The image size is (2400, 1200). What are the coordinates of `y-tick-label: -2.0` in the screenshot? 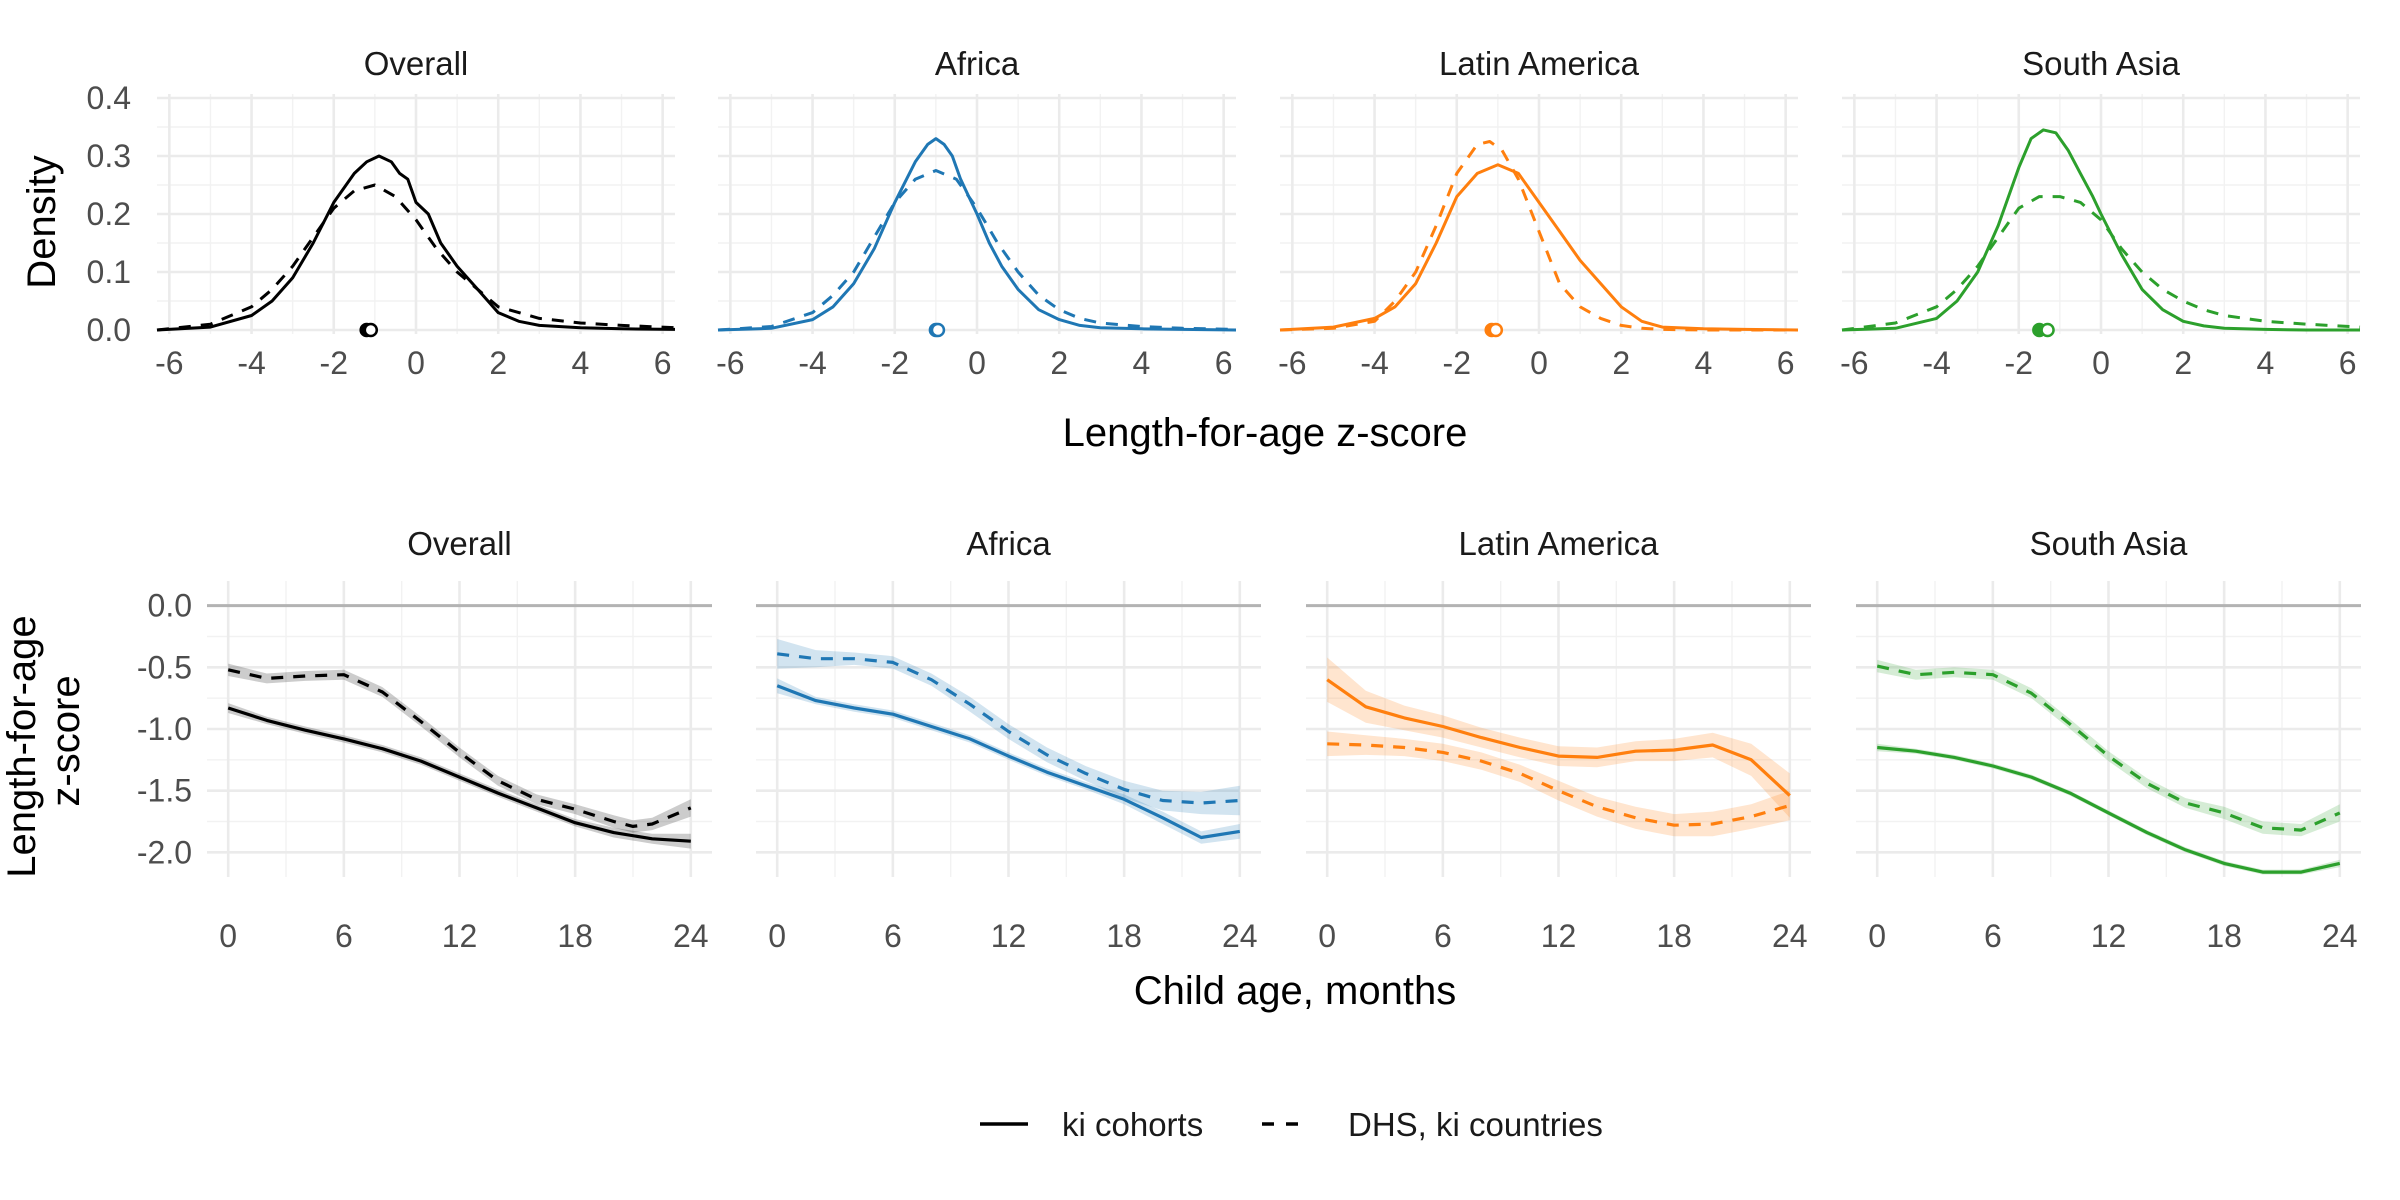 It's located at (164, 852).